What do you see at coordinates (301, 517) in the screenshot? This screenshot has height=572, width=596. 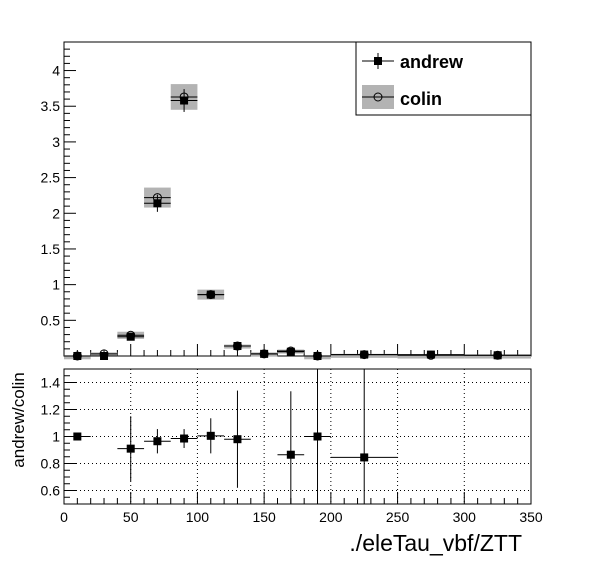 I see `x-tick-labels: 0 50 100 150 200 250 300 350` at bounding box center [301, 517].